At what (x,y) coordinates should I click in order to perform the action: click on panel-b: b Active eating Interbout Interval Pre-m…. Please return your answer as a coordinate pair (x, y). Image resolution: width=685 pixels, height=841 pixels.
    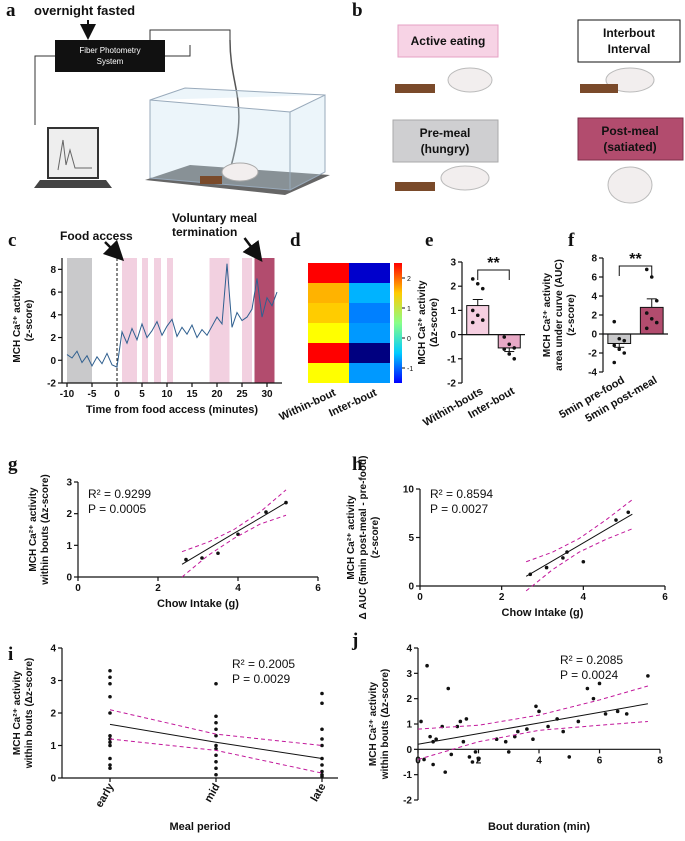
    Looking at the image, I should click on (518, 102).